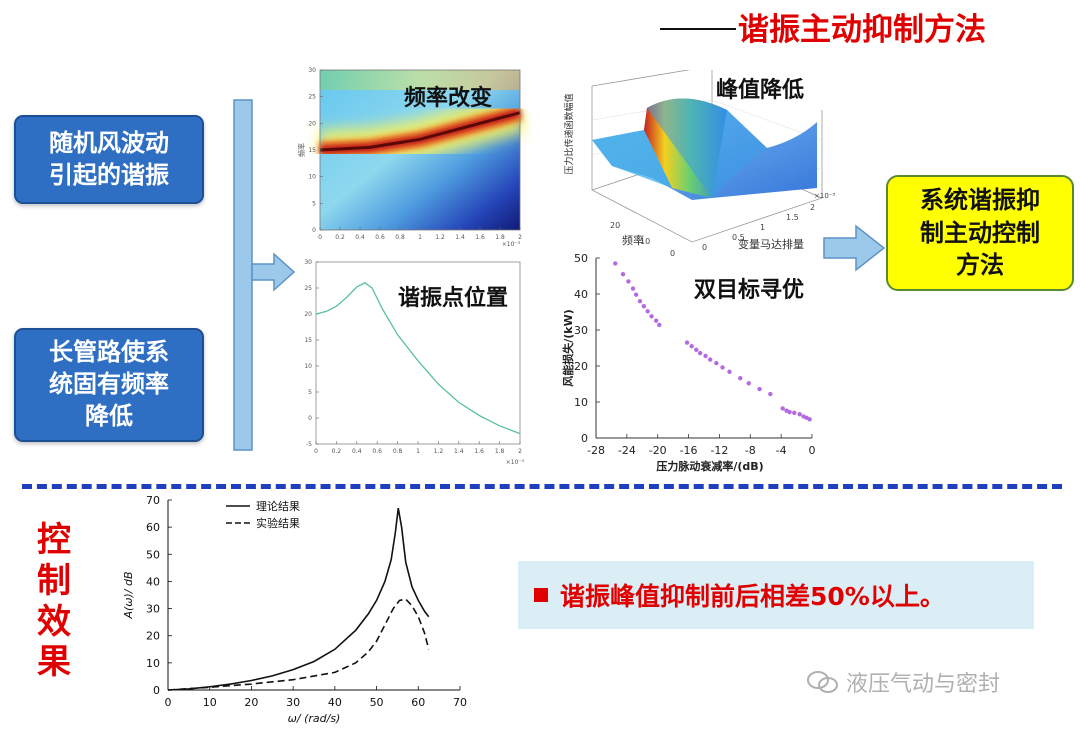  I want to click on heatmap-top-band, so click(420, 80).